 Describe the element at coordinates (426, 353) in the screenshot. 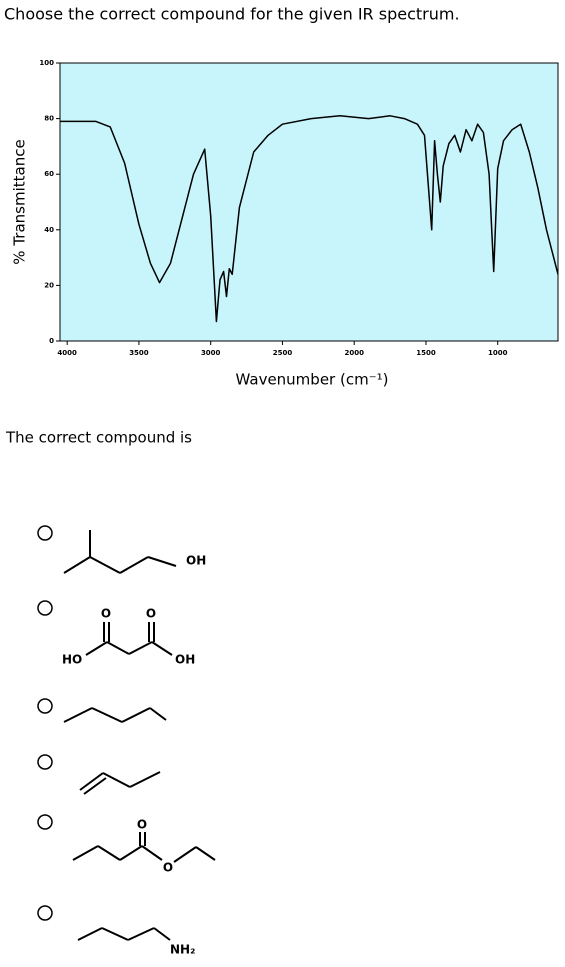

I see `x-tick-label: 1500` at that location.